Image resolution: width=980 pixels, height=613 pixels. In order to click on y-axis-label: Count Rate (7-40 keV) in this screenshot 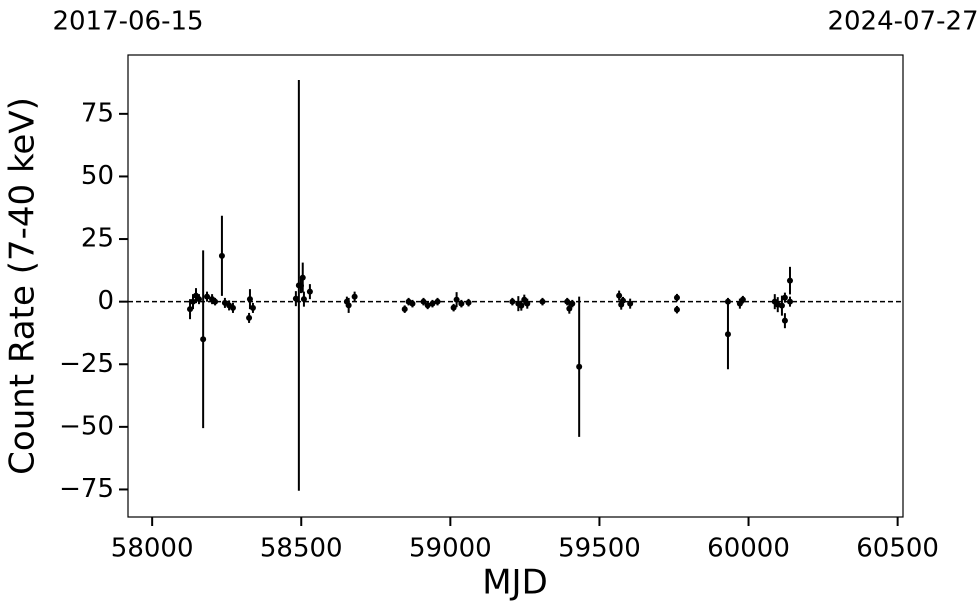, I will do `click(23, 286)`.